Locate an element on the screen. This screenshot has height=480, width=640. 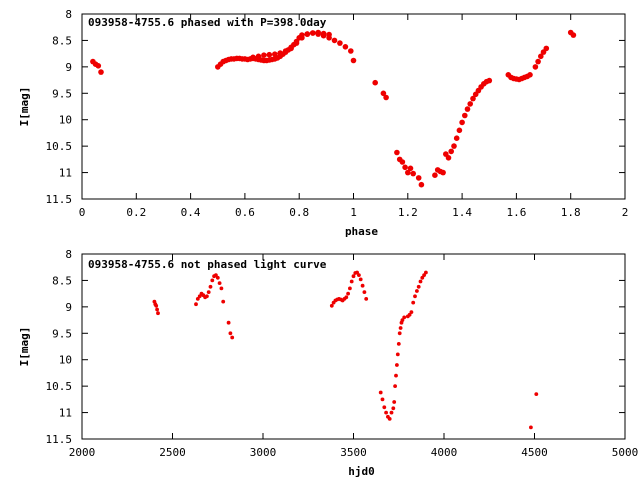
x-tick-label: 4500 is located at coordinates (534, 452).